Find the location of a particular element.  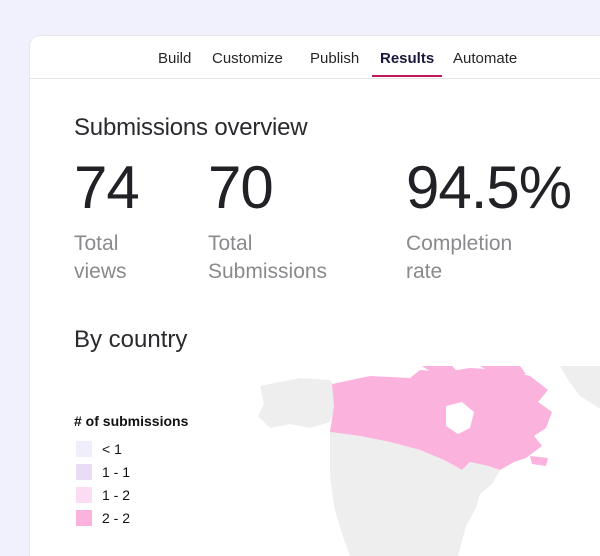

legend-item: 2 - 2 is located at coordinates (131, 517).